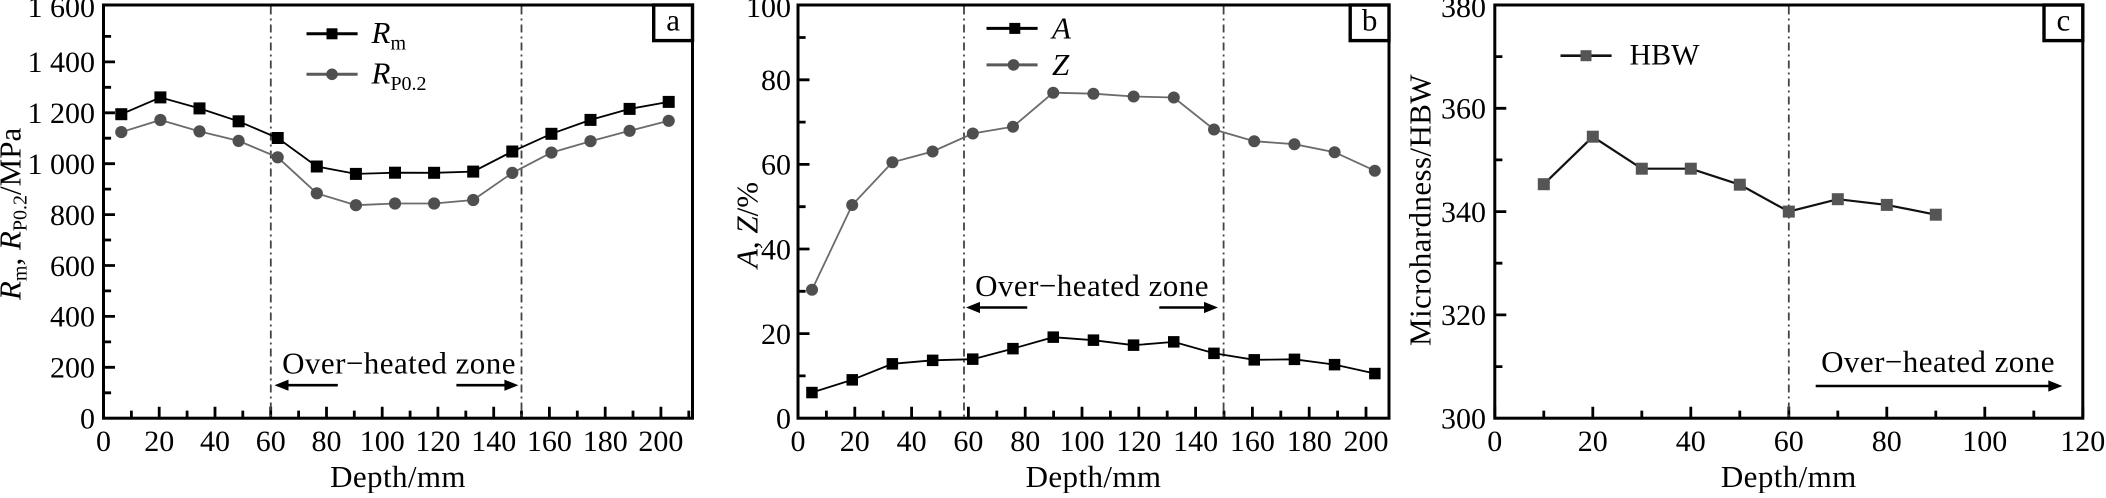 The image size is (2106, 498). What do you see at coordinates (1463, 12) in the screenshot?
I see `svg-text: 380` at bounding box center [1463, 12].